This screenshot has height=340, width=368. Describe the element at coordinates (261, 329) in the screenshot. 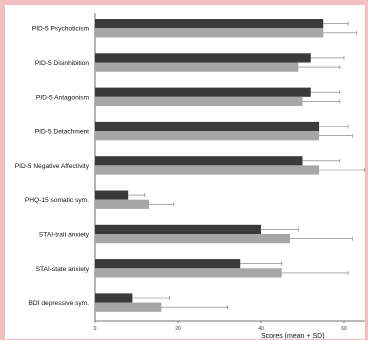

I see `x-tick-label: 40` at that location.